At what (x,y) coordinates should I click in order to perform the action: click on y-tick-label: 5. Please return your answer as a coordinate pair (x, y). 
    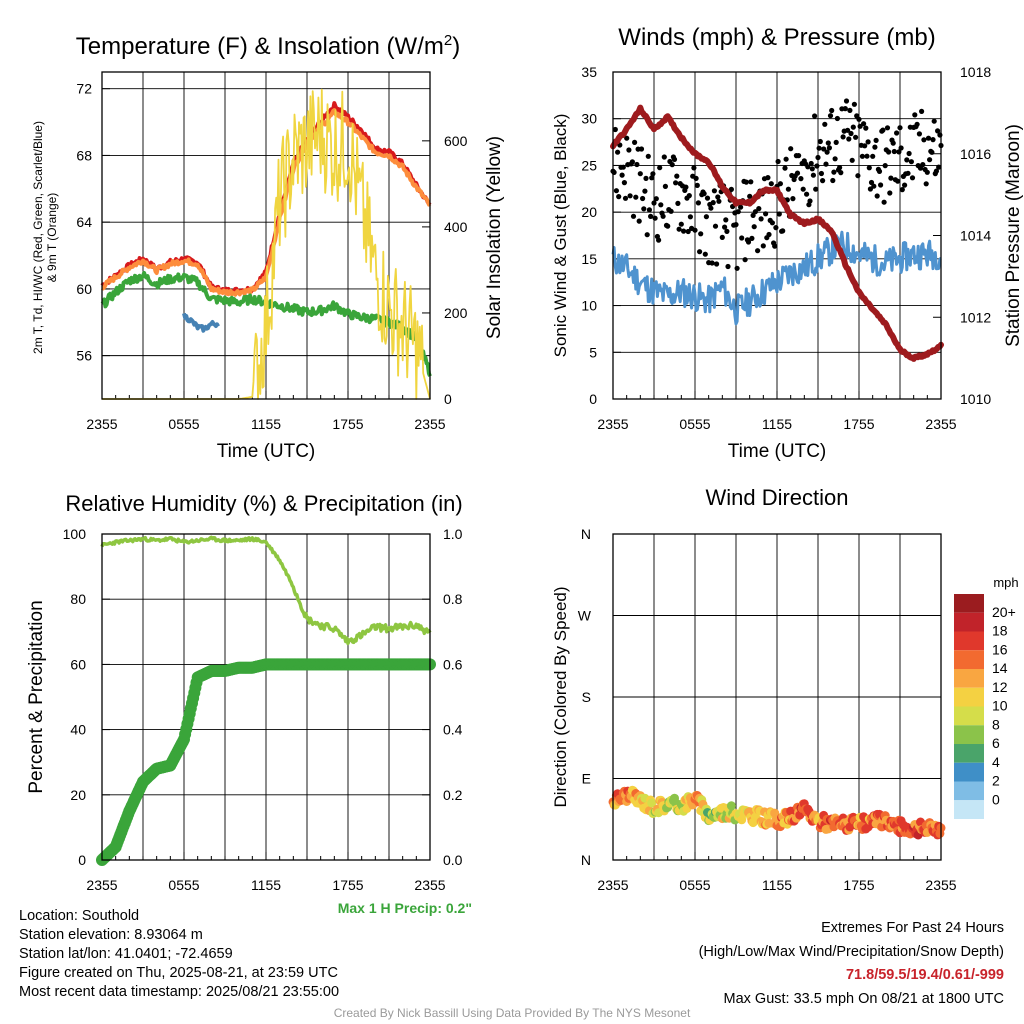
    Looking at the image, I should click on (593, 352).